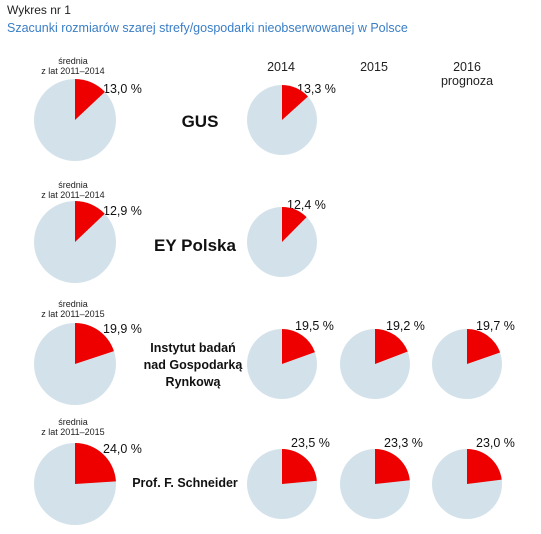  I want to click on average-label-gus: średnia z lat 2011–2014, so click(73, 66).